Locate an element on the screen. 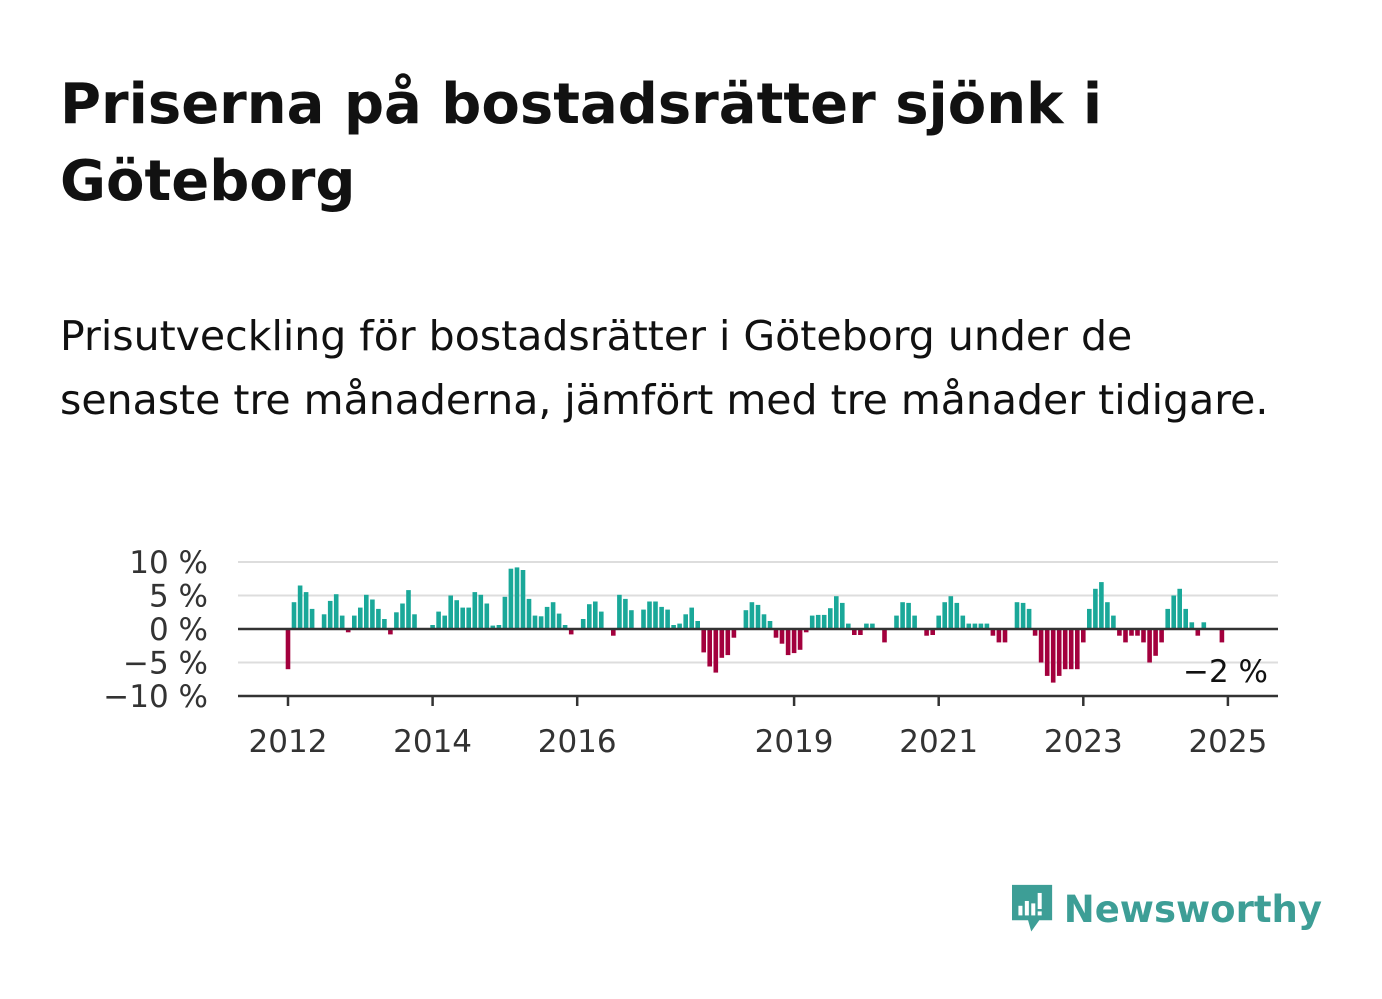 This screenshot has height=999, width=1382. x-tick-label: 2012 is located at coordinates (288, 742).